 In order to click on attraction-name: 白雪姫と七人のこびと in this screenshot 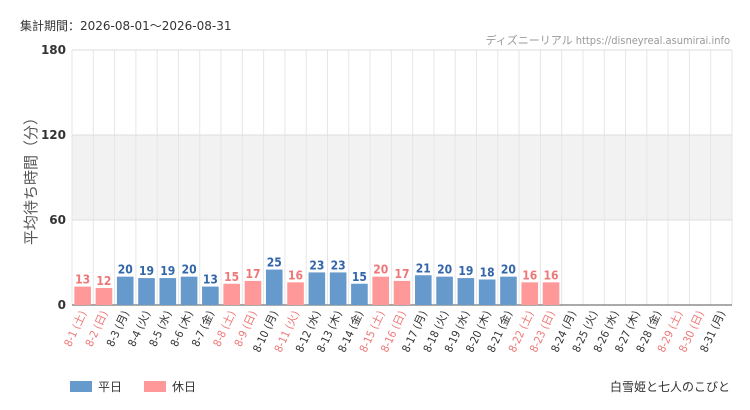, I will do `click(669, 387)`.